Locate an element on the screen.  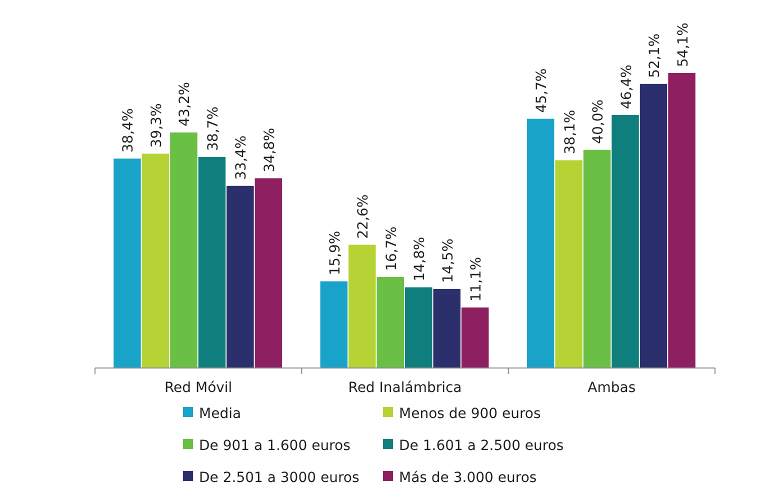
x-tick-label: Ambas is located at coordinates (612, 388).